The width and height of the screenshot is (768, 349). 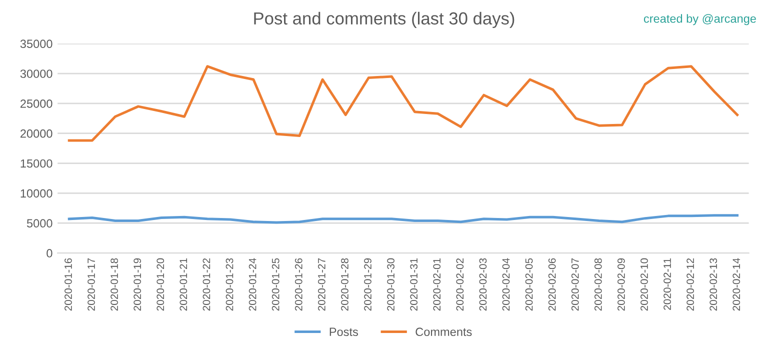 I want to click on x-tick-label: 2020-02-08, so click(x=598, y=284).